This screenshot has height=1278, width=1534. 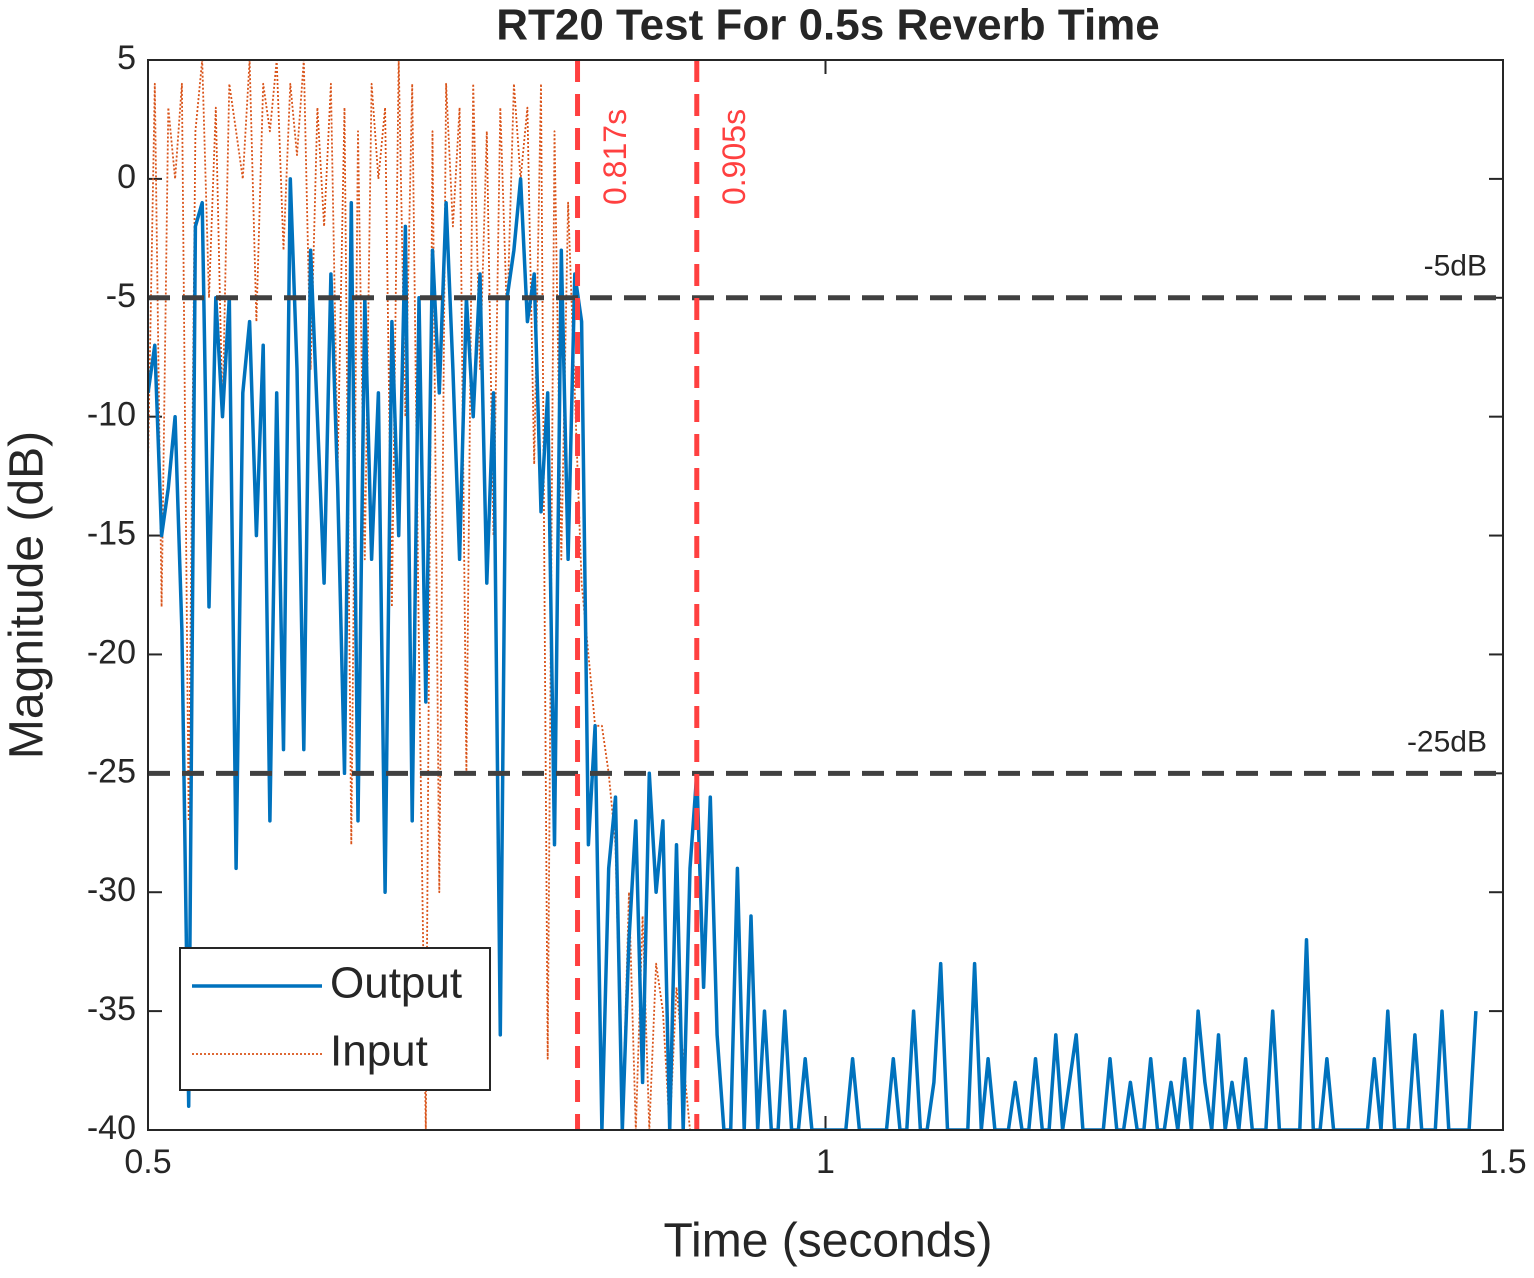 I want to click on marker-label: 0.905s, so click(x=734, y=157).